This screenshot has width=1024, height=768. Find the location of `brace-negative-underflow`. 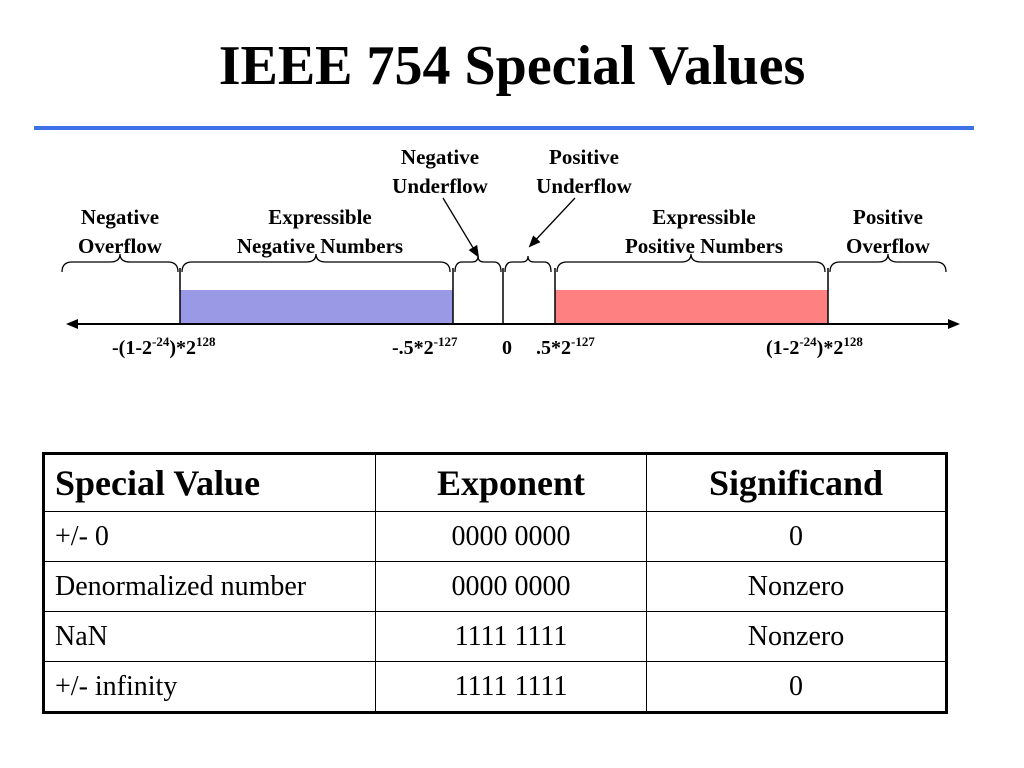

brace-negative-underflow is located at coordinates (478, 264).